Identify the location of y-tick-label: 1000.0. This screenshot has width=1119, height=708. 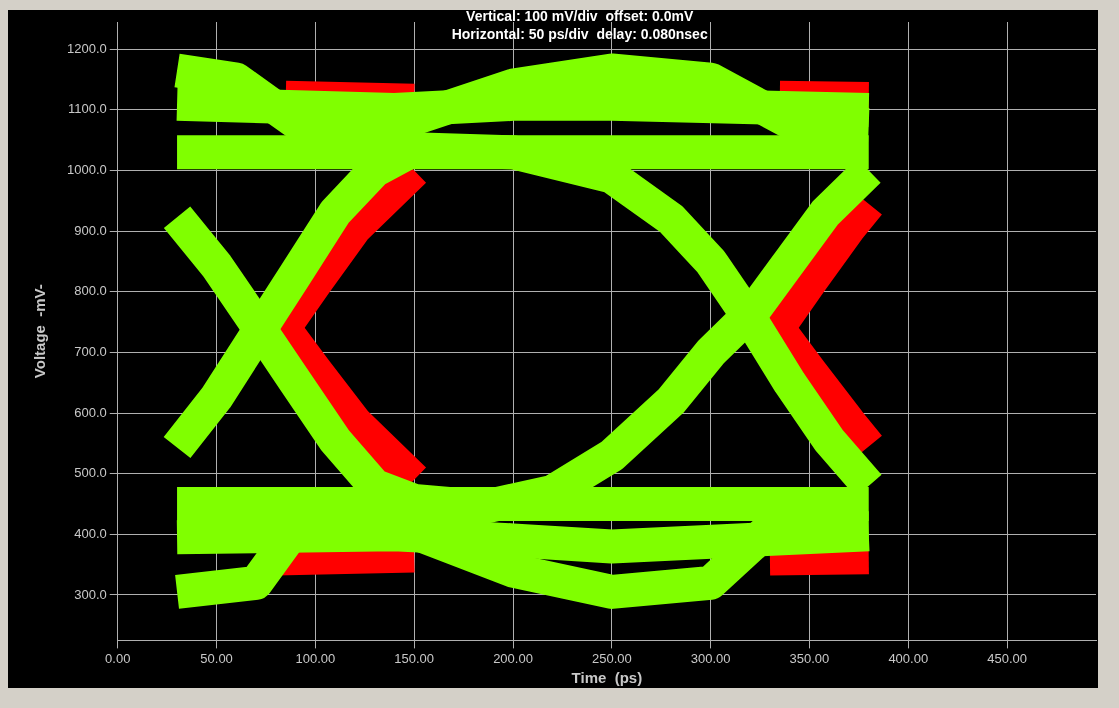
(87, 170).